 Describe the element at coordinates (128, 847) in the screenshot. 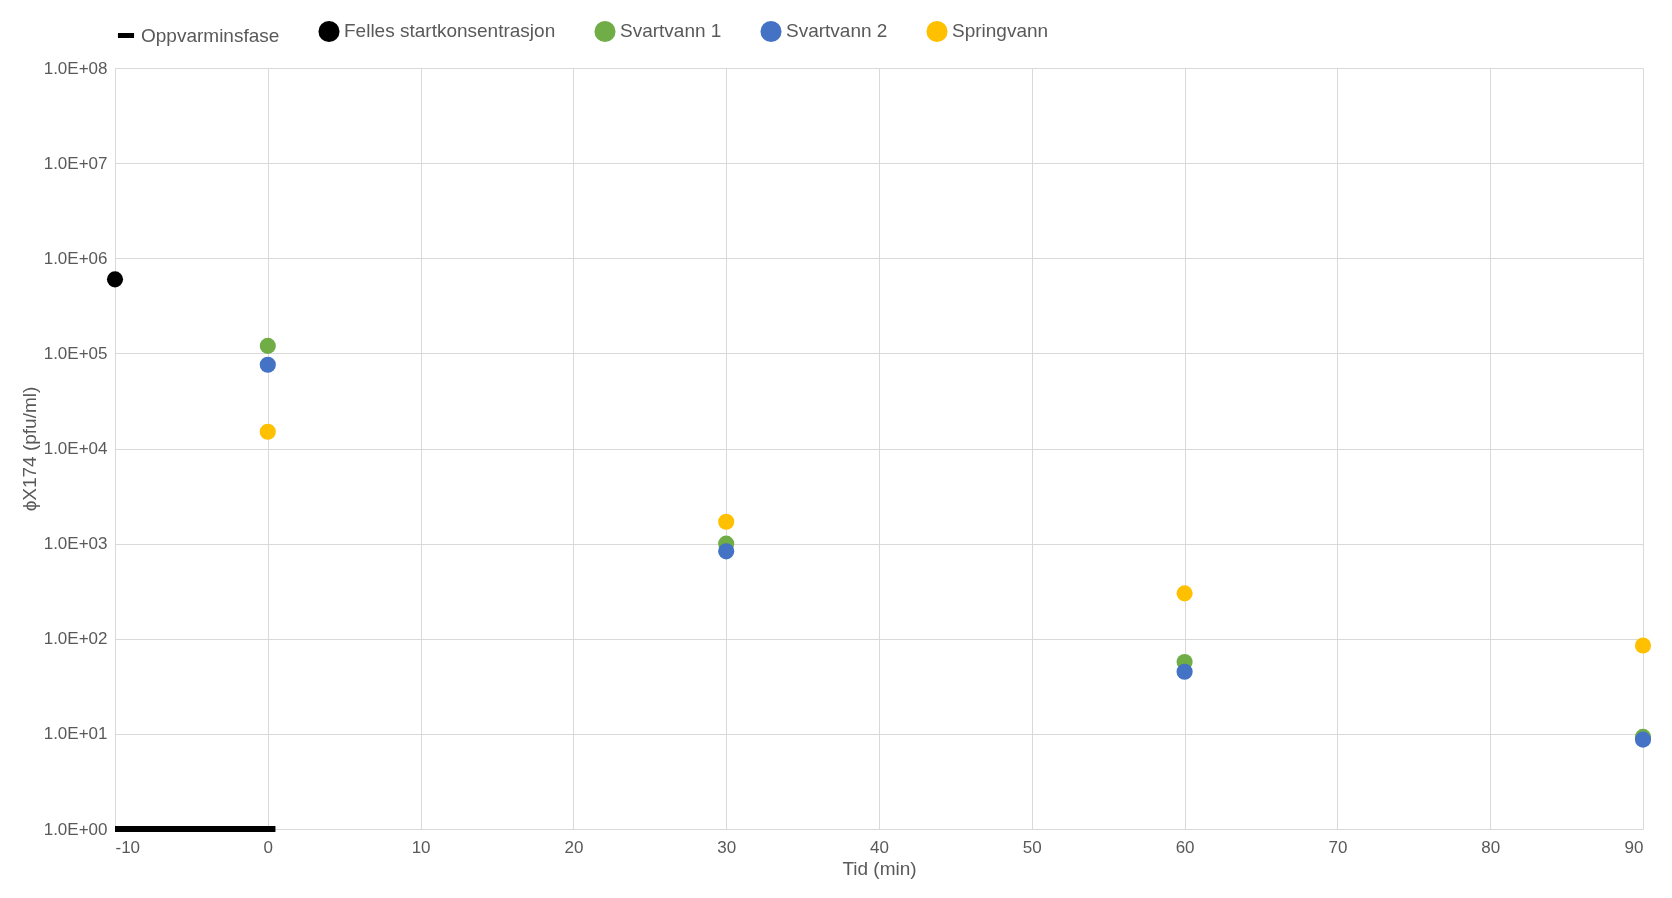

I see `x-tick-label: -10` at that location.